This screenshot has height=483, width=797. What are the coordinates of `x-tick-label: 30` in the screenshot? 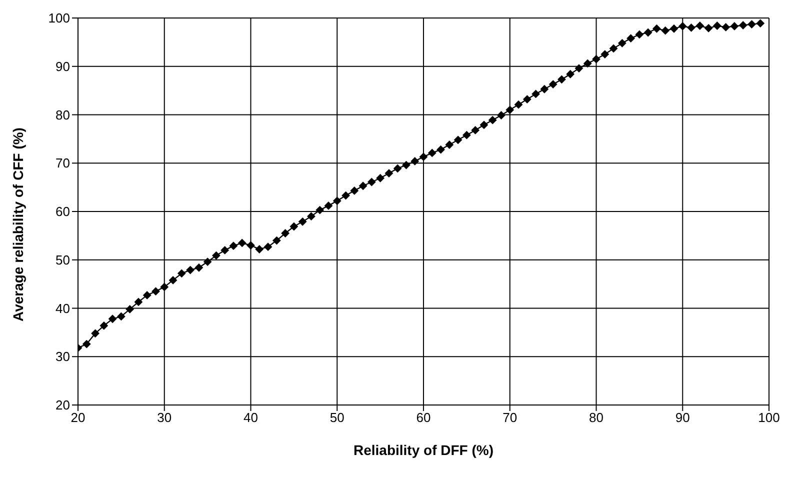 It's located at (164, 418).